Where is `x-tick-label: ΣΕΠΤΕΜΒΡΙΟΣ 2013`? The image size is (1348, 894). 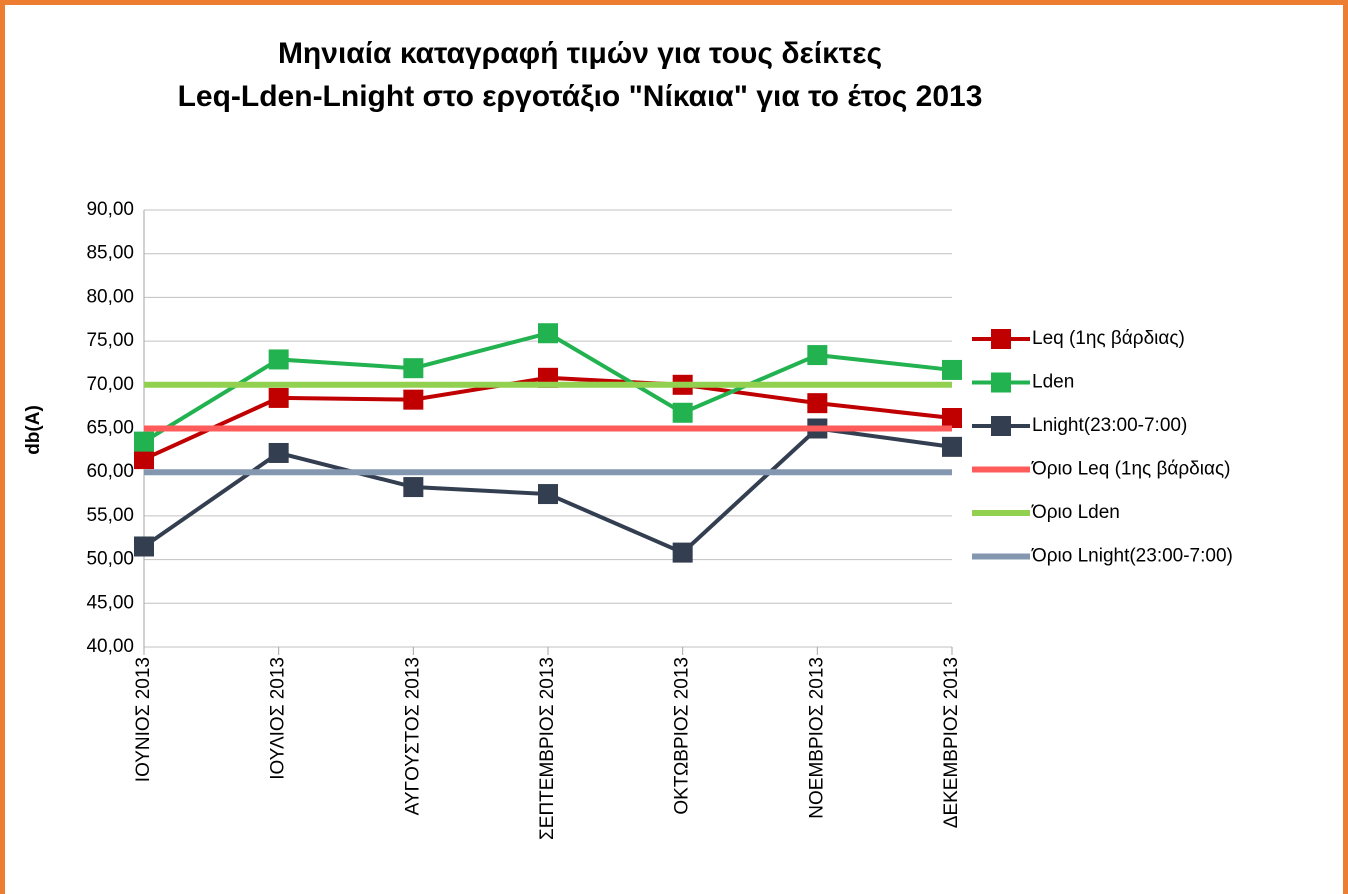
x-tick-label: ΣΕΠΤΕΜΒΡΙΟΣ 2013 is located at coordinates (547, 748).